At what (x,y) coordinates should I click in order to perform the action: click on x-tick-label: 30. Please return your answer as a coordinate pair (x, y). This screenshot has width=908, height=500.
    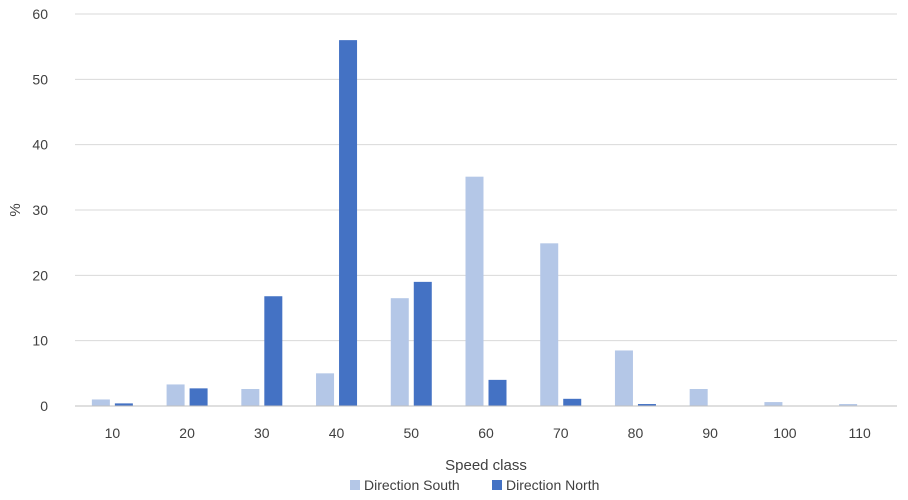
    Looking at the image, I should click on (262, 433).